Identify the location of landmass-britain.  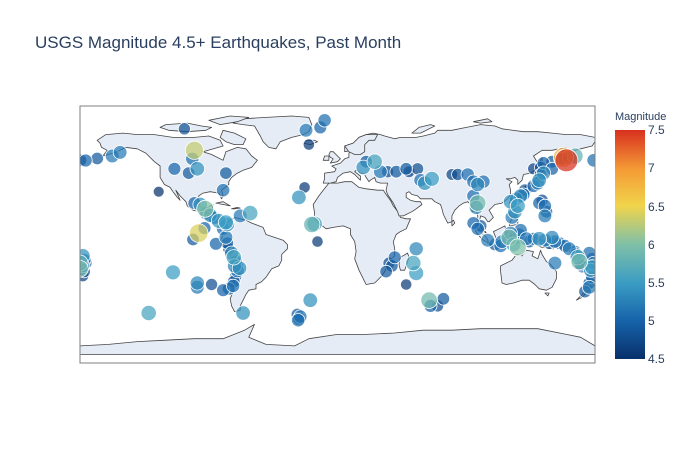
(334, 157).